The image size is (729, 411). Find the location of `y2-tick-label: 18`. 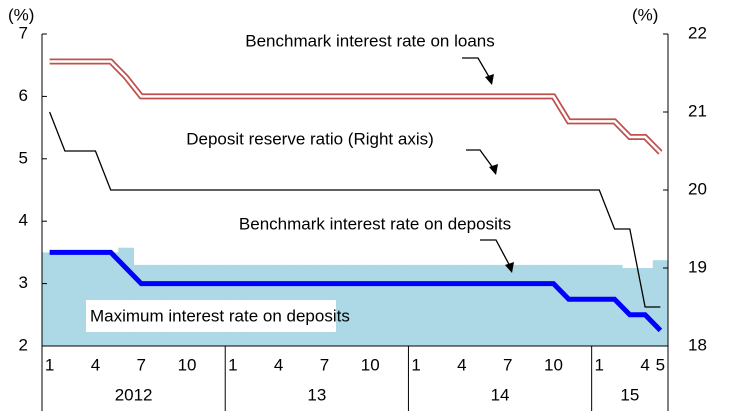

y2-tick-label: 18 is located at coordinates (697, 344).